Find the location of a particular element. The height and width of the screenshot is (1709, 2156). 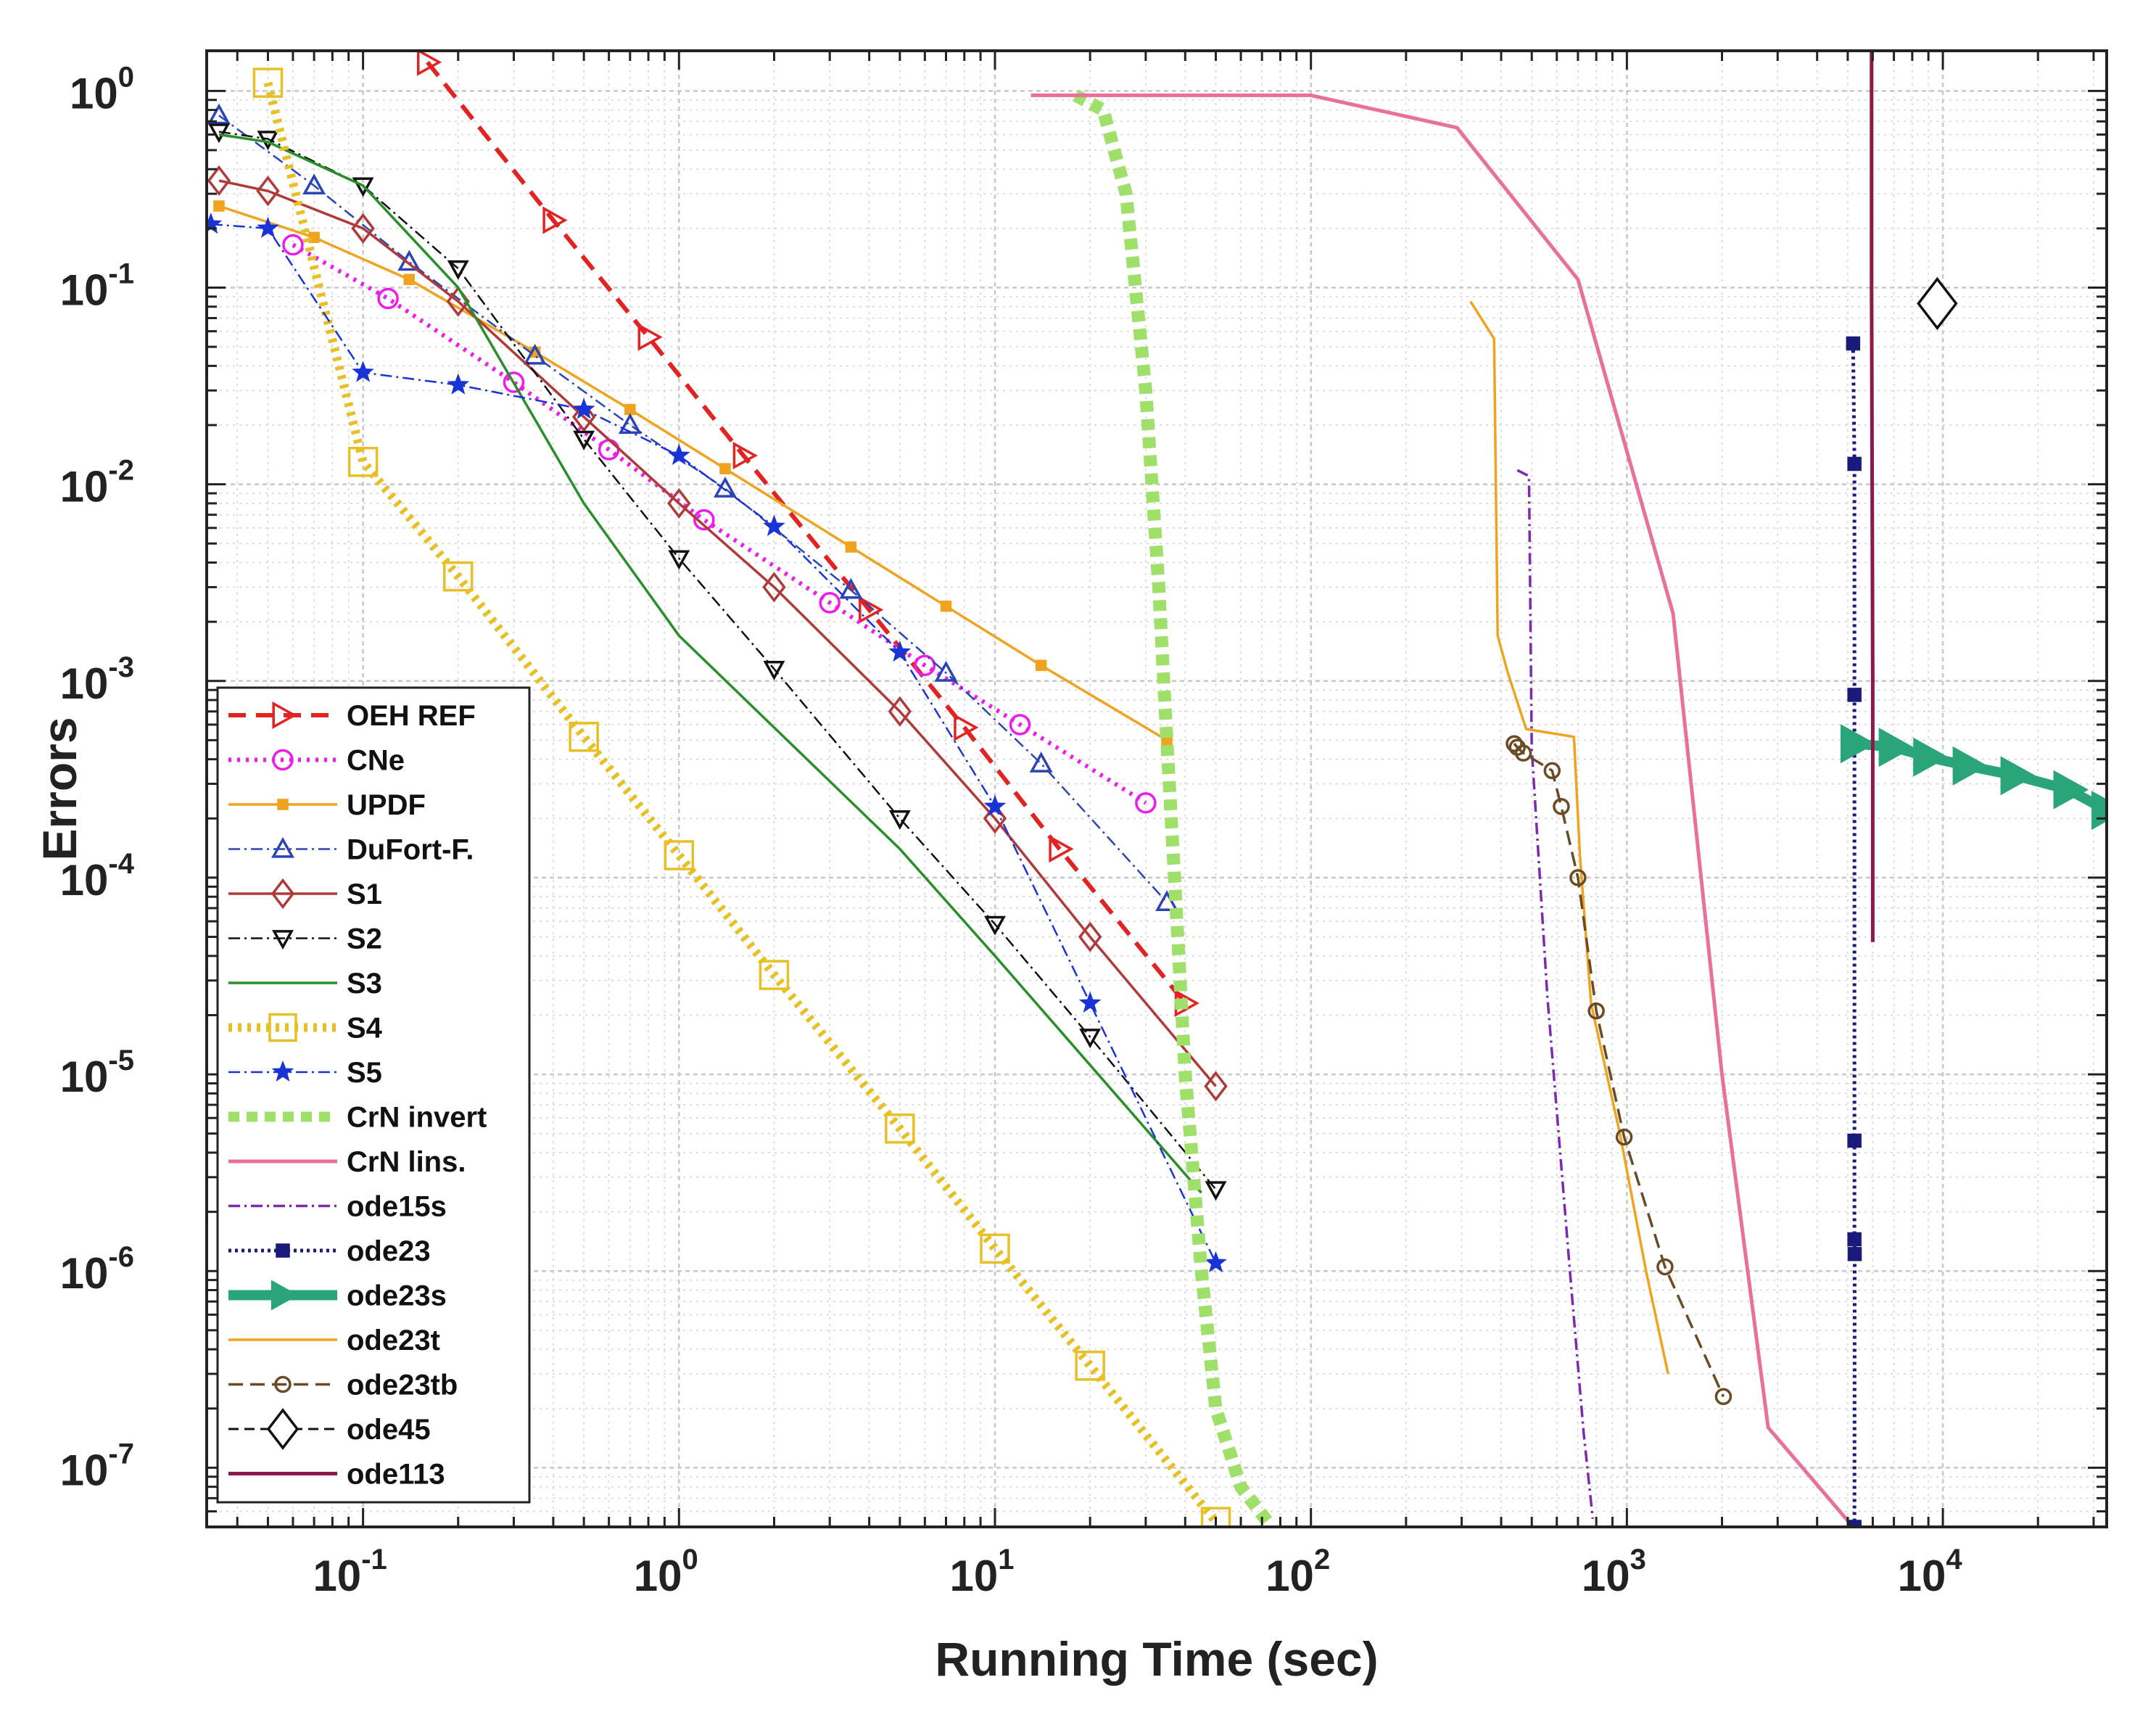

y-tick-label: 10⁻³ is located at coordinates (97, 680).